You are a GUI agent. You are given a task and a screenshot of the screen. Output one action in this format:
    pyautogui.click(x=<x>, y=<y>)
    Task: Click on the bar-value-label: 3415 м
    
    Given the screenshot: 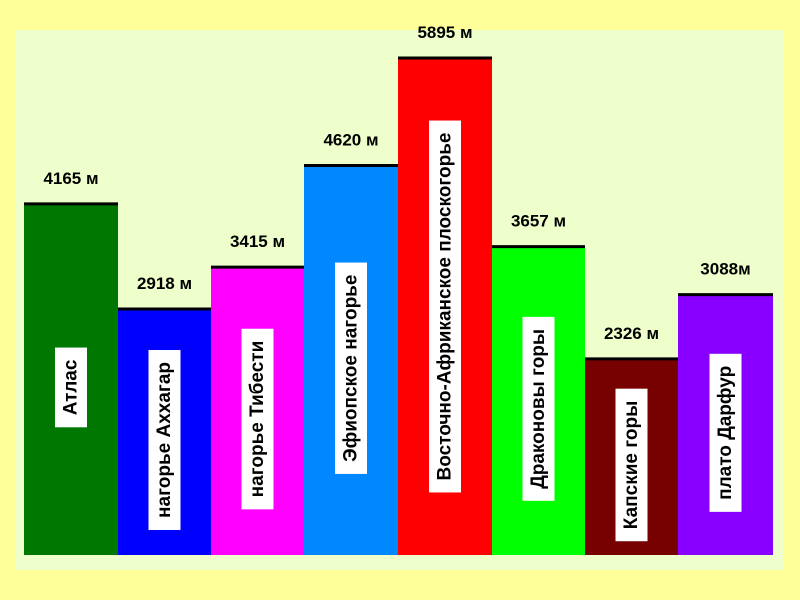 What is the action you would take?
    pyautogui.click(x=257, y=241)
    